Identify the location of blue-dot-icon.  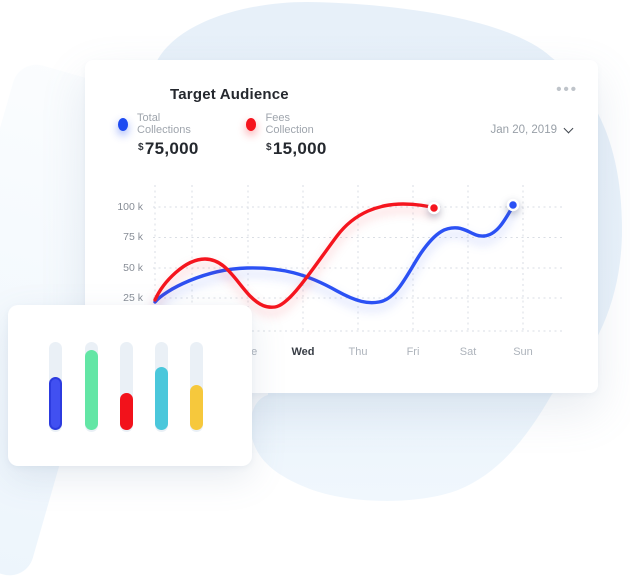
(123, 124).